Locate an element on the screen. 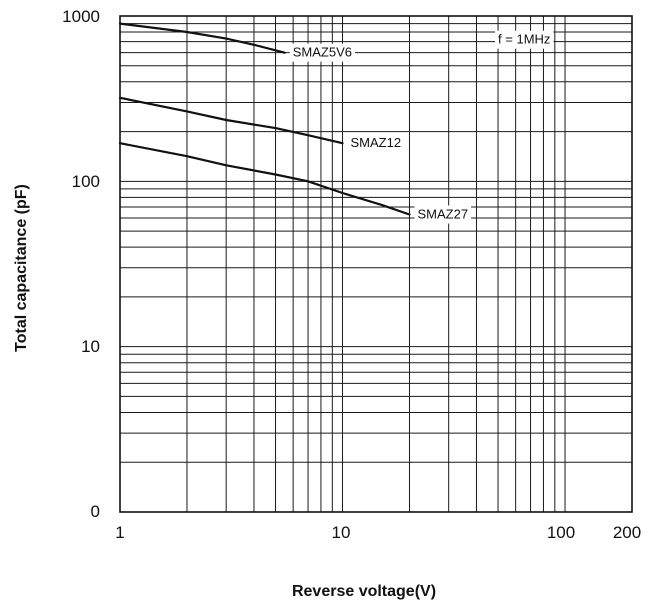 The image size is (660, 608). y-tick-label: 100 is located at coordinates (86, 181).